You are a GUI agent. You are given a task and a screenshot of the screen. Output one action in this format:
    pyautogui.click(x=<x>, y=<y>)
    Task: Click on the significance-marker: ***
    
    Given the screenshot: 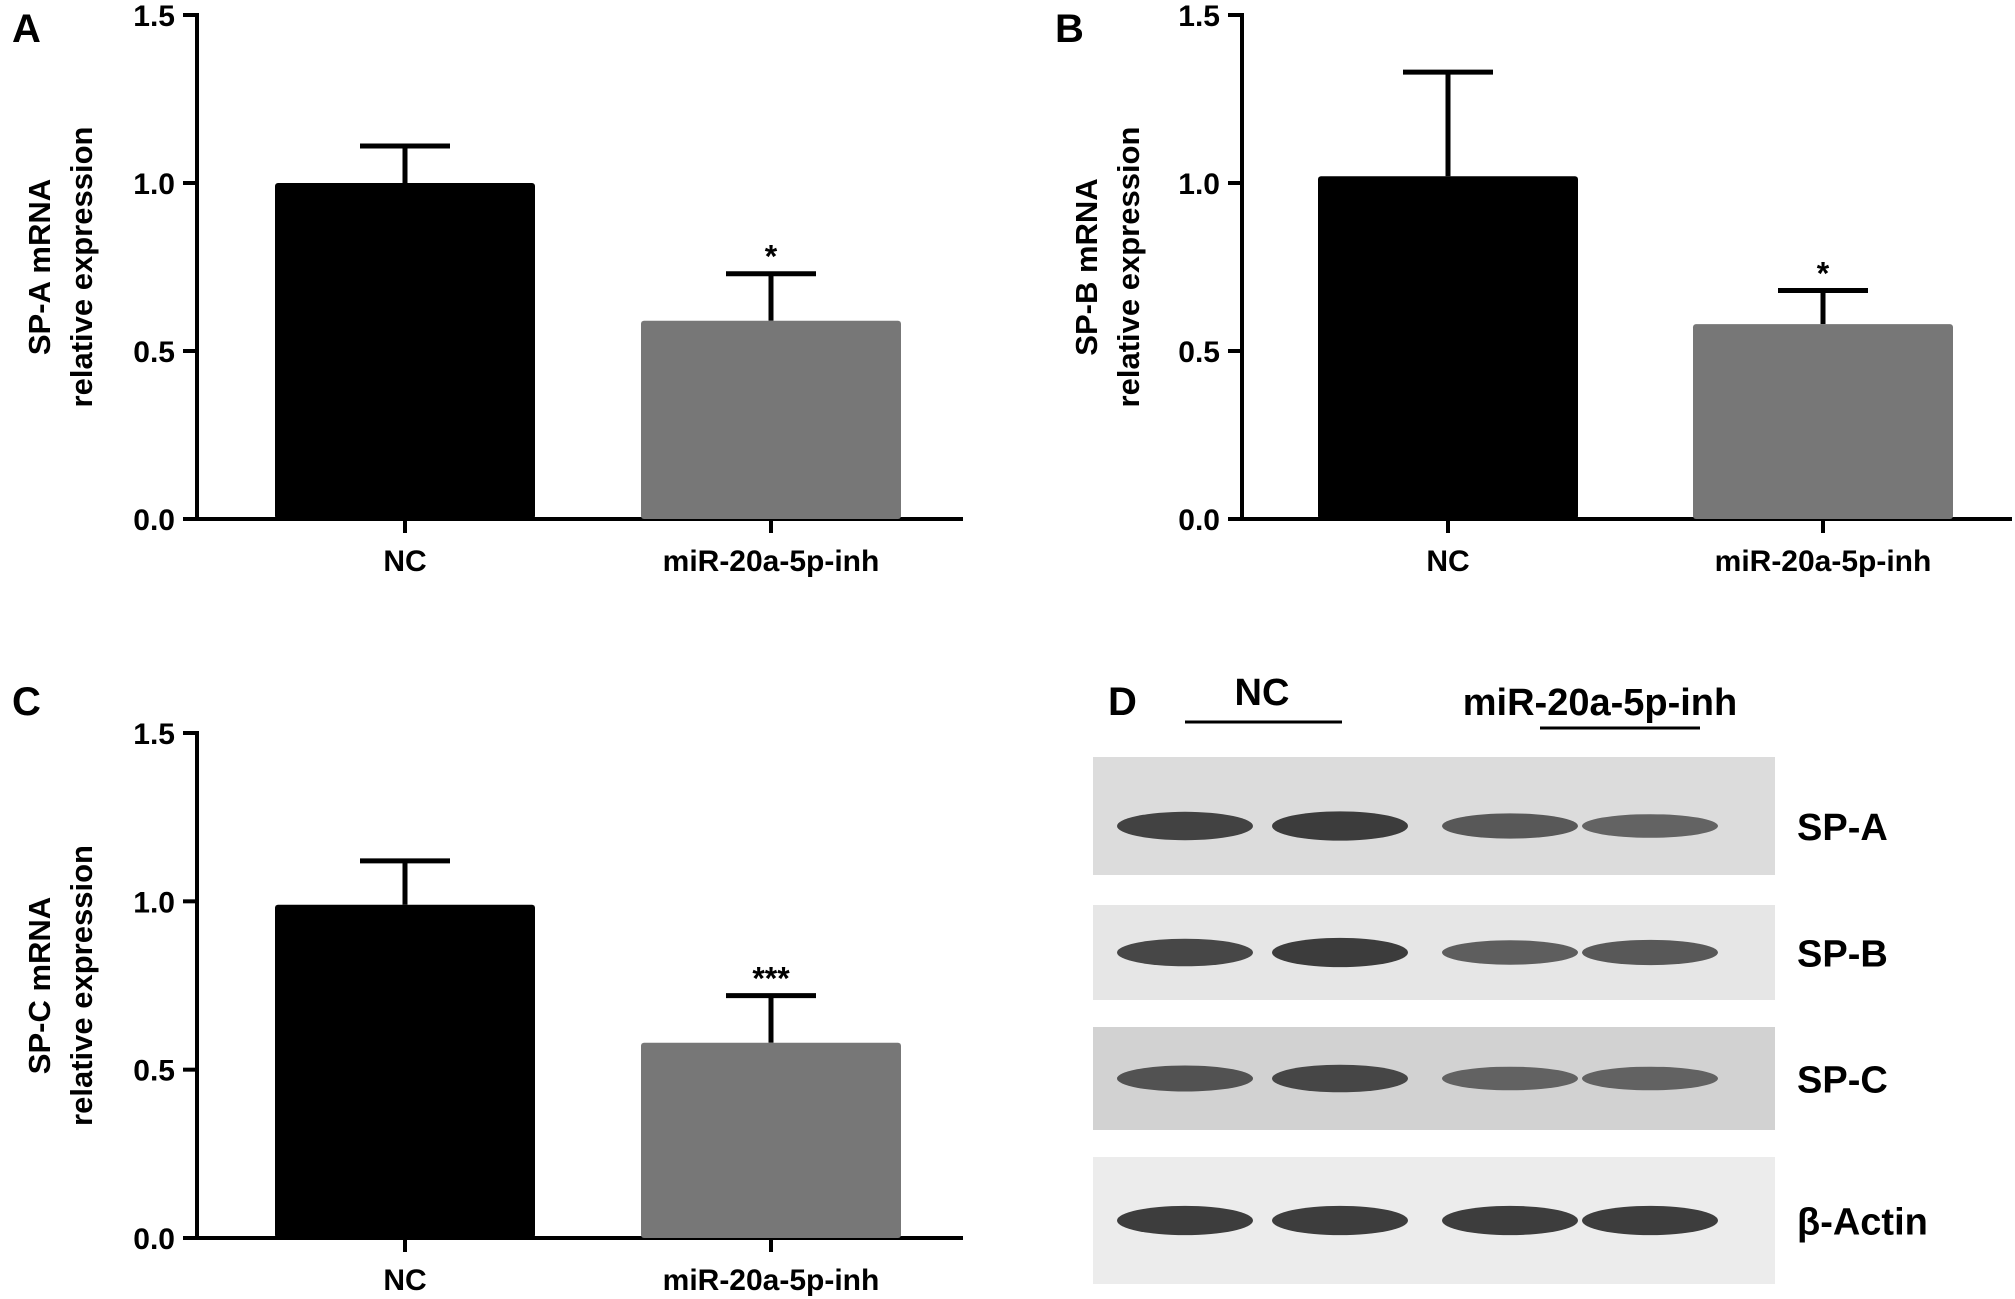 What is the action you would take?
    pyautogui.click(x=771, y=979)
    